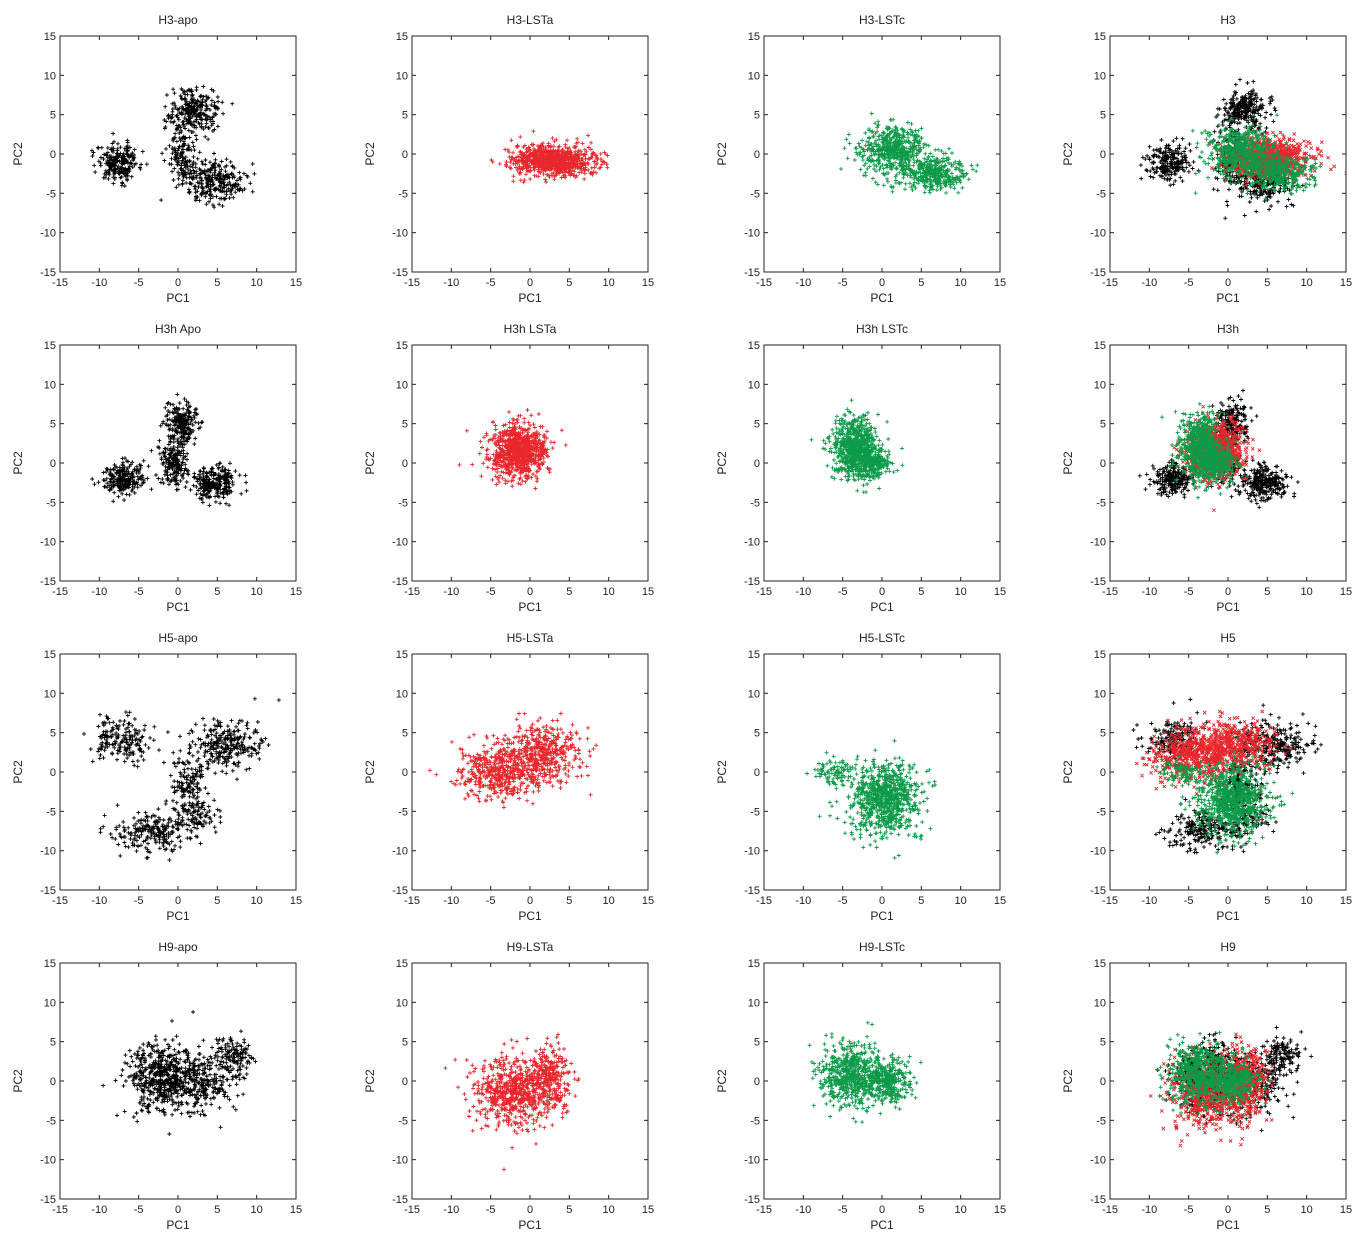  I want to click on scatter-panel: H3-apo -15-15 -10 -10 -5 -5 0 0 5 5 10 10 15 15 PC1 PC2, so click(156, 159).